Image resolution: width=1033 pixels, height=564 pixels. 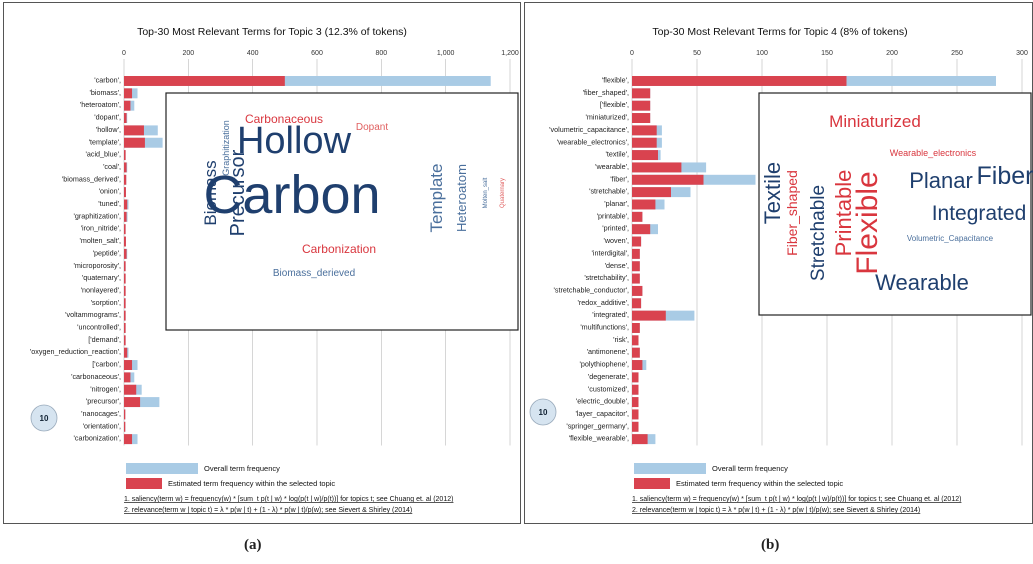 I want to click on term-label: 'stretchable_conductor',, so click(x=591, y=289).